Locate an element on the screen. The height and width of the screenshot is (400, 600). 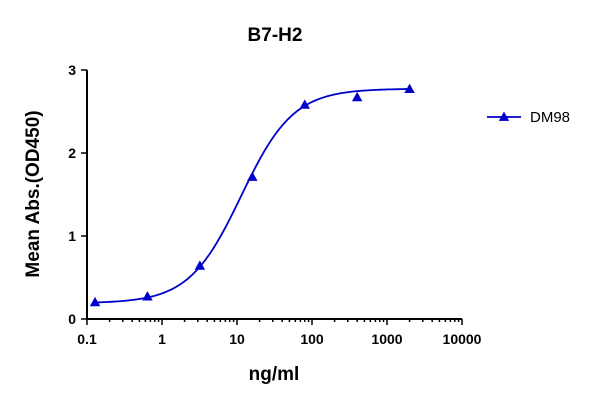
y-tick-label: 0 is located at coordinates (72, 319).